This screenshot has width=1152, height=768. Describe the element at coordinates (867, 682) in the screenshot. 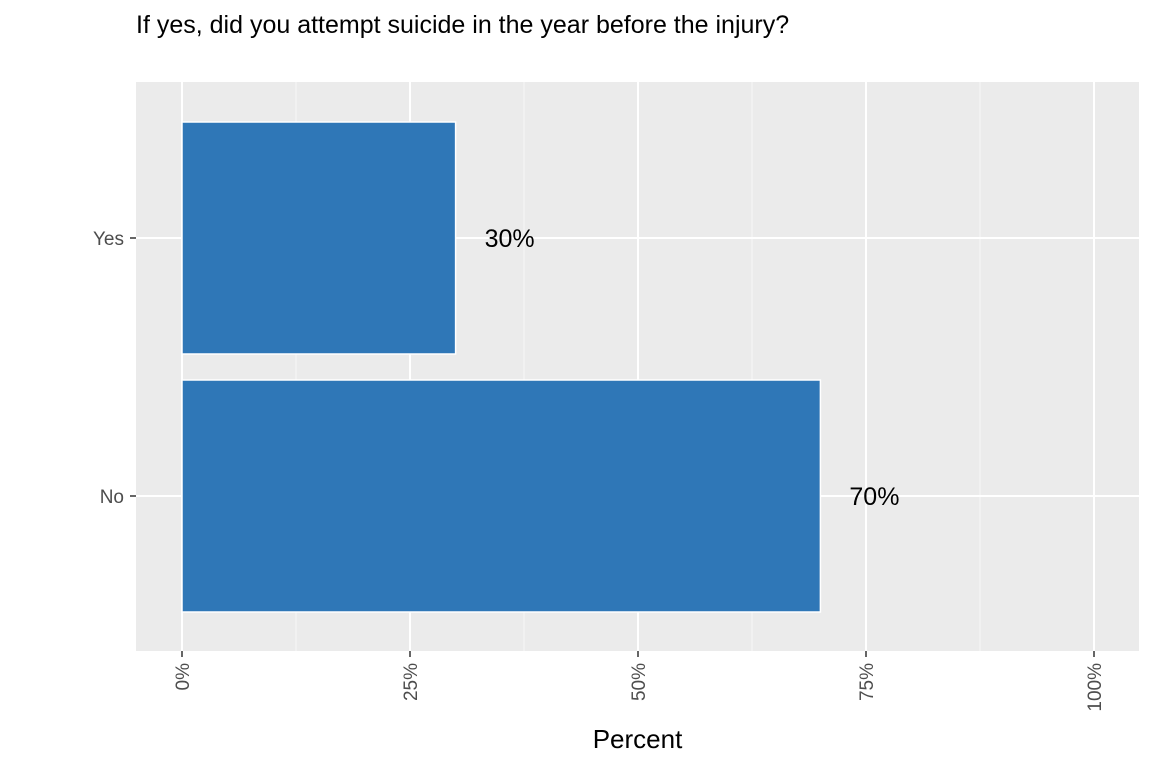

I see `x-tick-label: 75%` at that location.